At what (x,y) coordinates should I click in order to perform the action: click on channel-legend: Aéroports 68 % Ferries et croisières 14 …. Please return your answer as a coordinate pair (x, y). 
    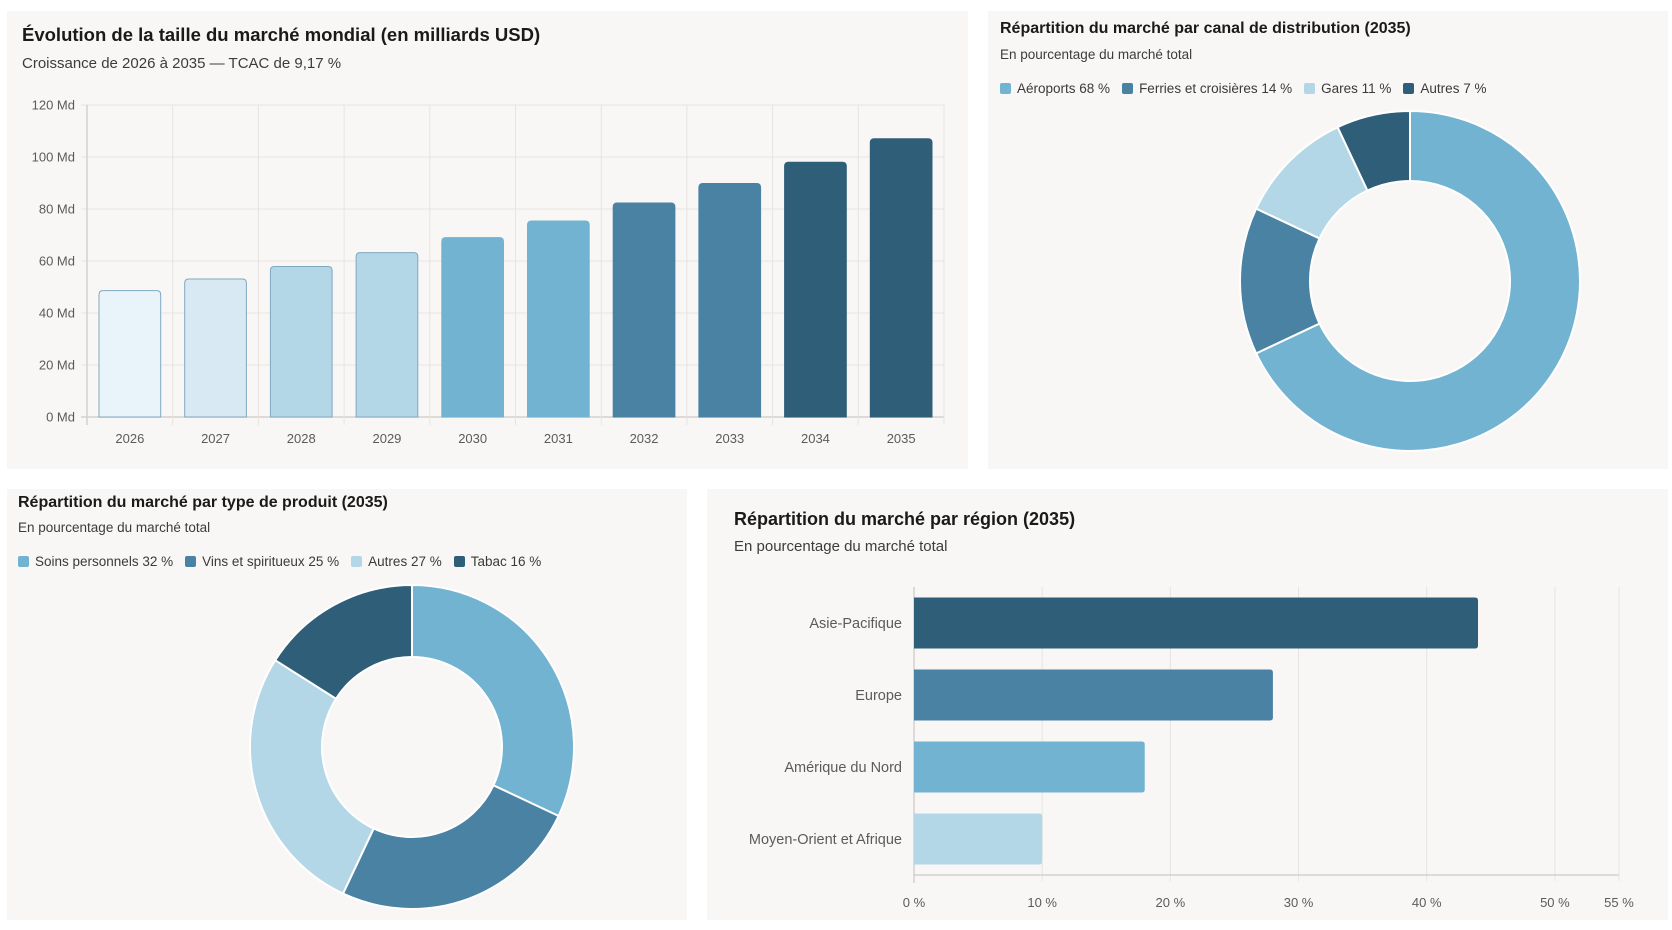
    Looking at the image, I should click on (1243, 88).